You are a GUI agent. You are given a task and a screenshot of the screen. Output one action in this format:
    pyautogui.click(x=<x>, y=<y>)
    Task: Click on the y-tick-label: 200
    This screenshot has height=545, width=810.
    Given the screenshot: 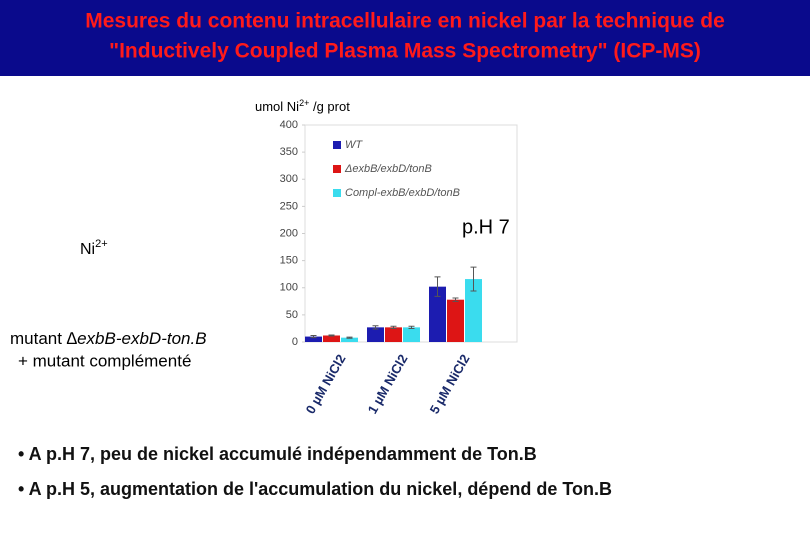 What is the action you would take?
    pyautogui.click(x=289, y=233)
    